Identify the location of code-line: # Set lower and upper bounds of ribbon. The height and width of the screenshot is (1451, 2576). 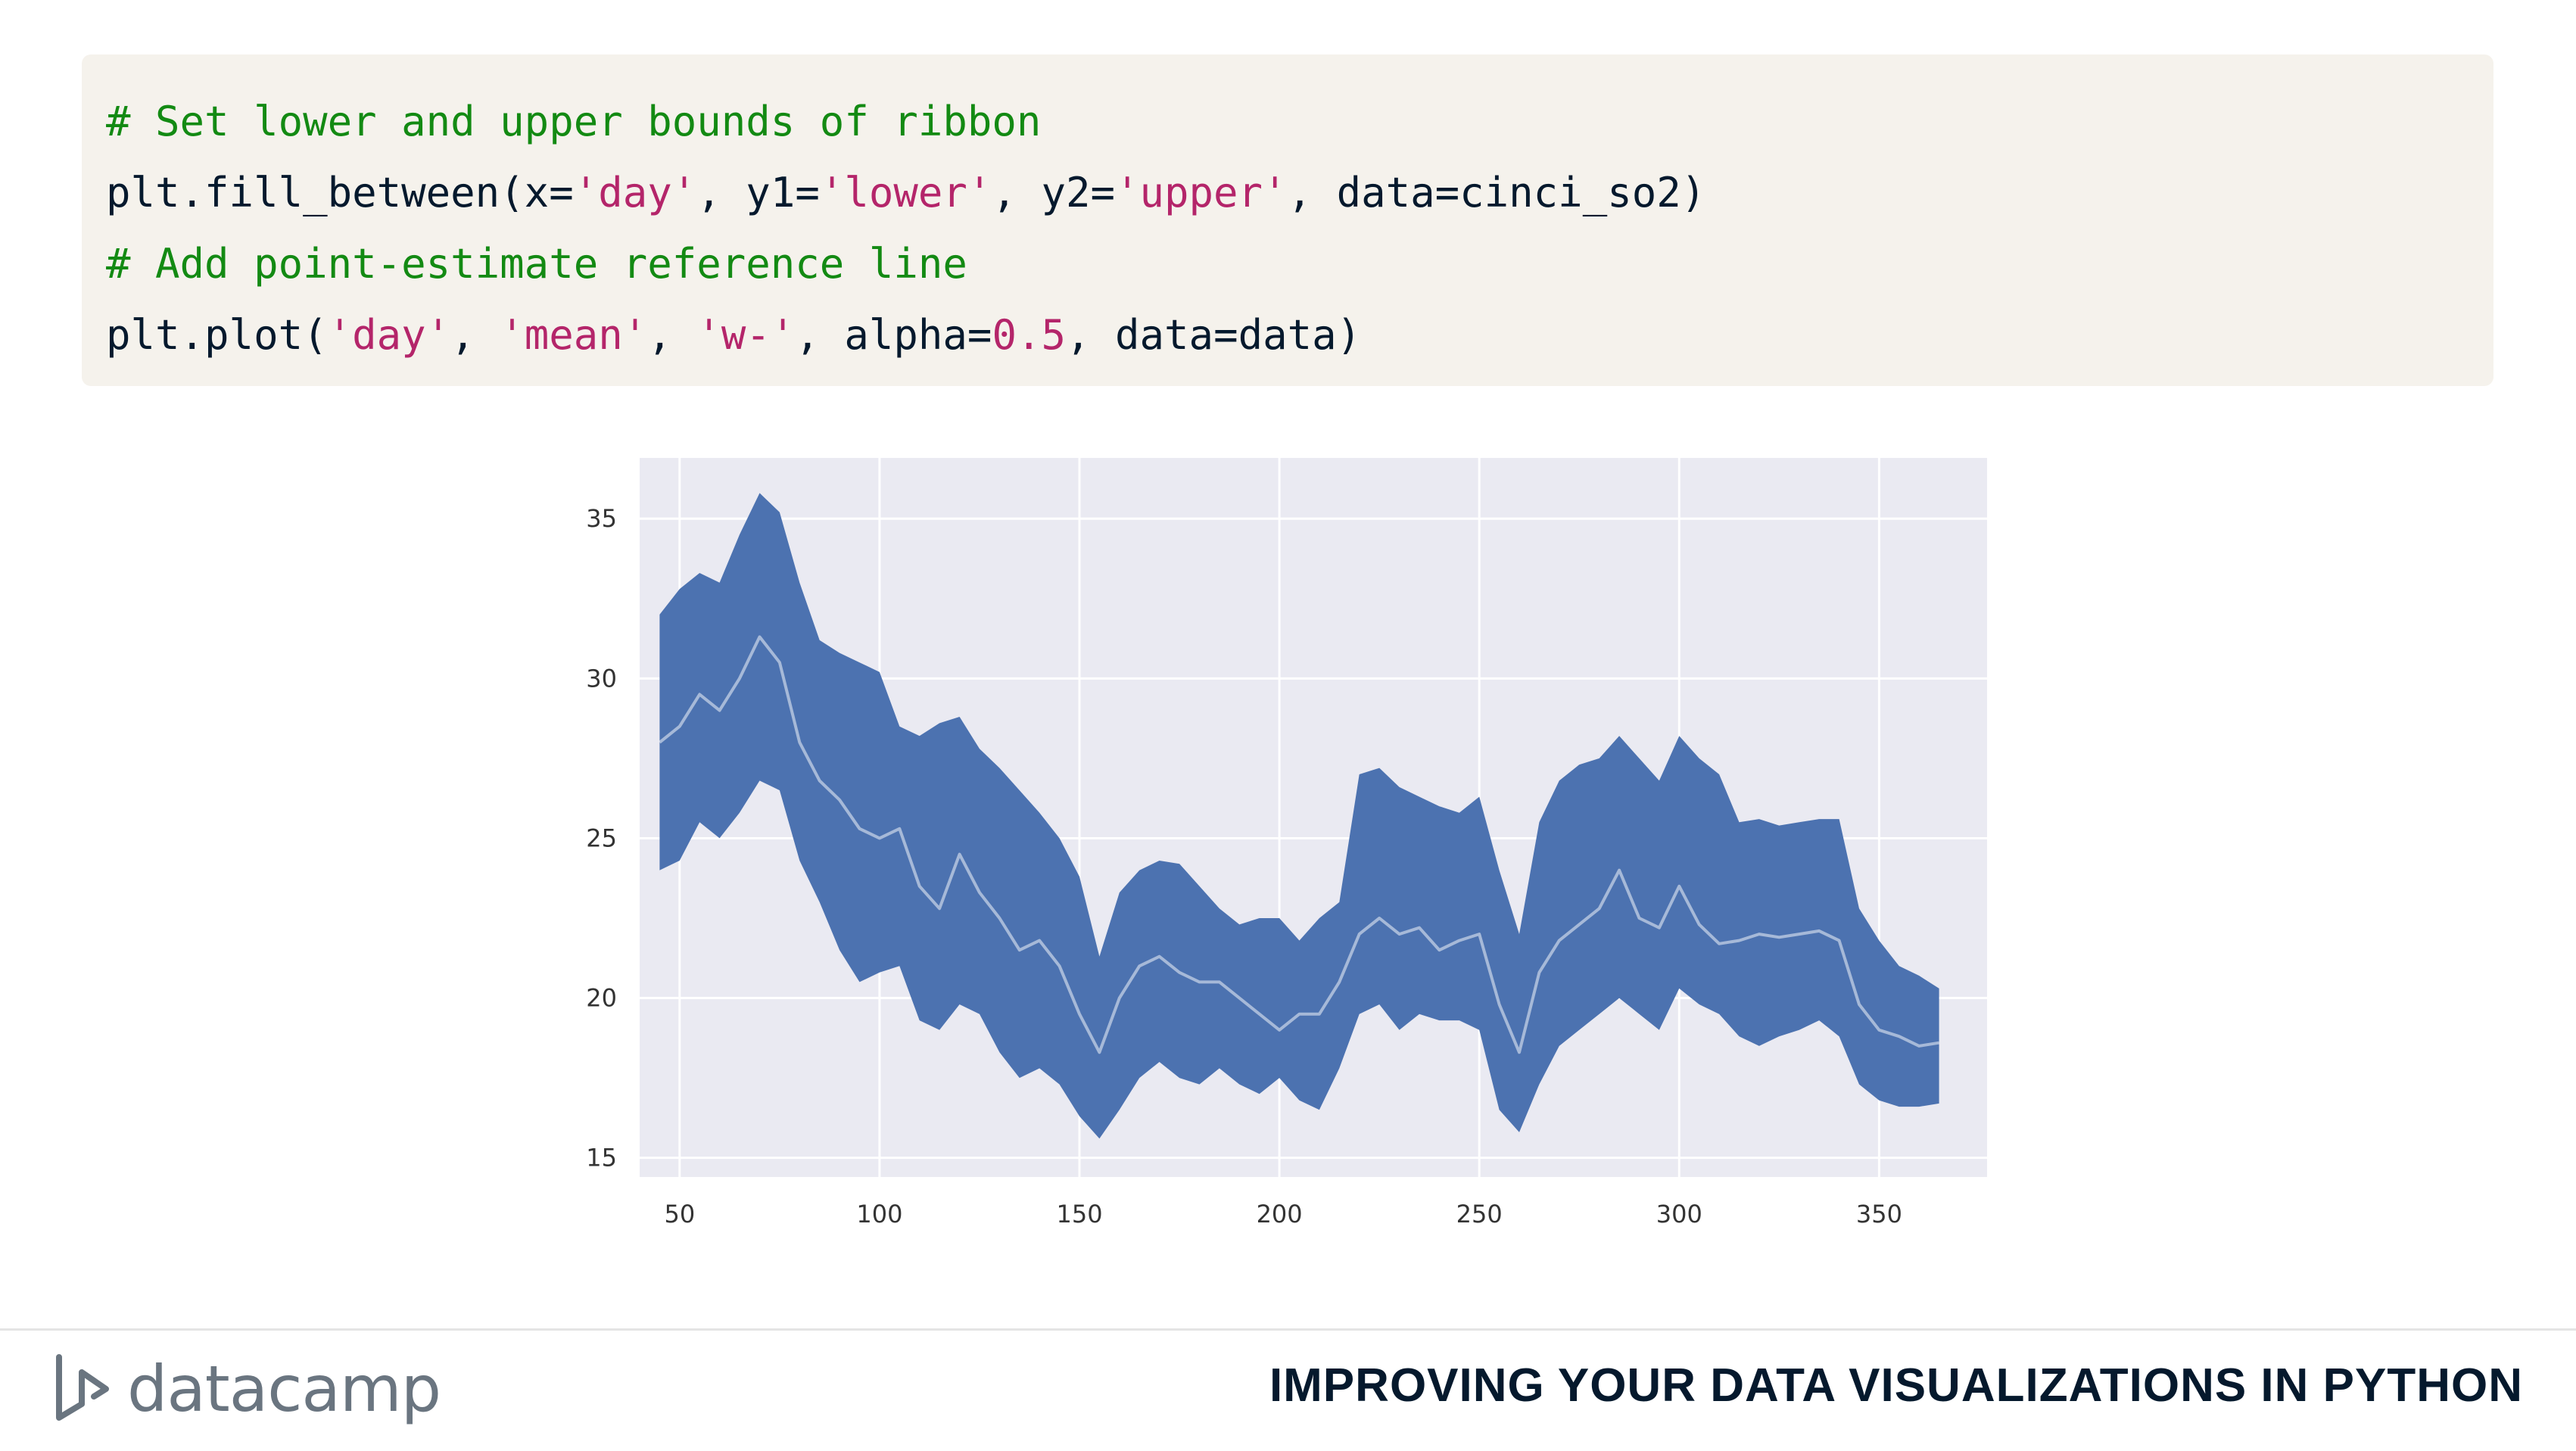
(1287, 122).